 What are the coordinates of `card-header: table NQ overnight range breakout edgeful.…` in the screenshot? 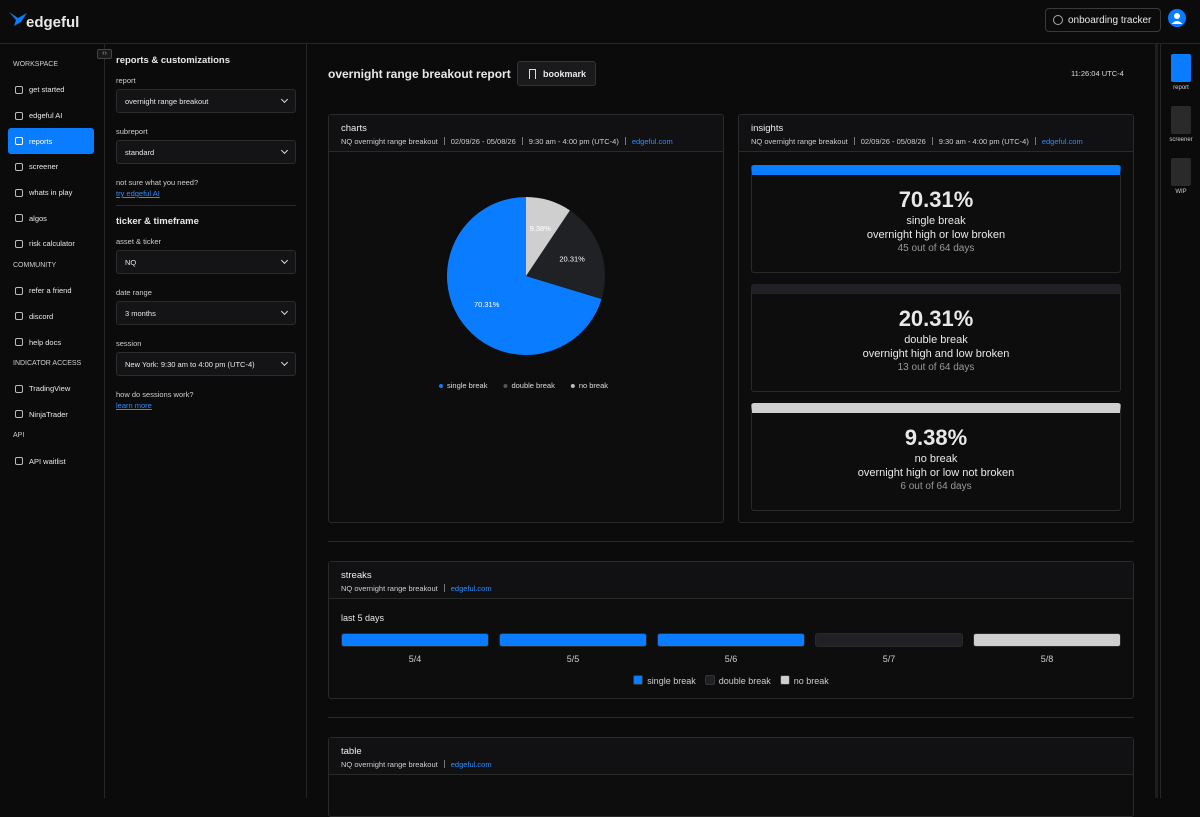 It's located at (731, 756).